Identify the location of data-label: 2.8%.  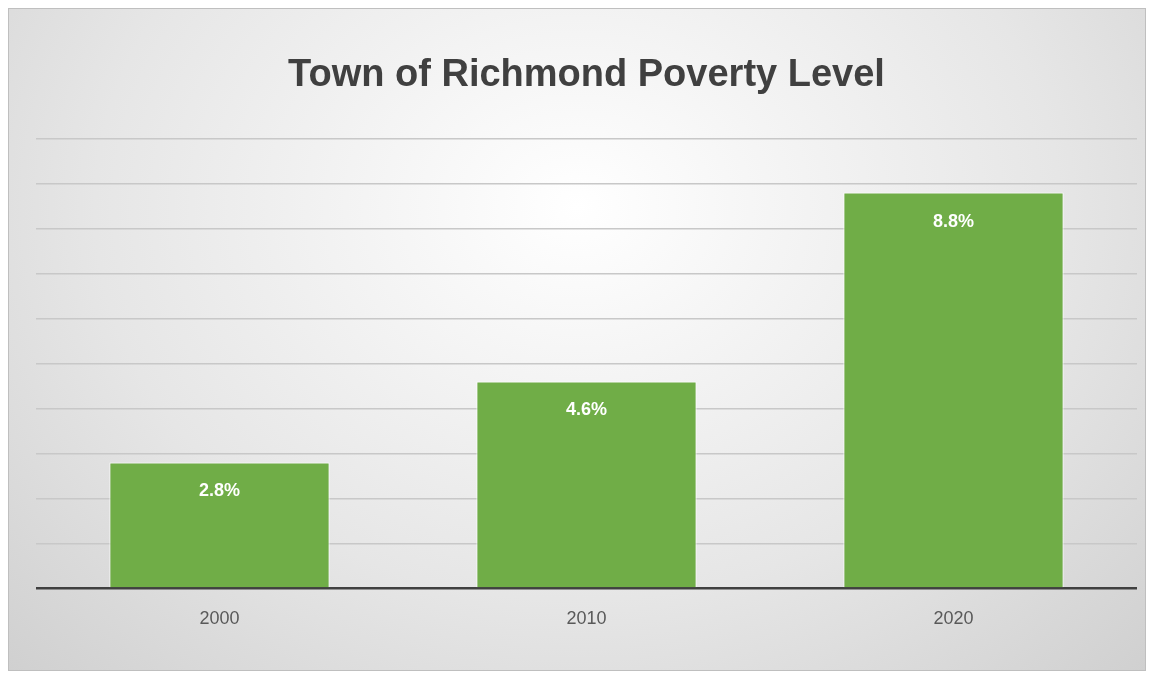
(219, 490).